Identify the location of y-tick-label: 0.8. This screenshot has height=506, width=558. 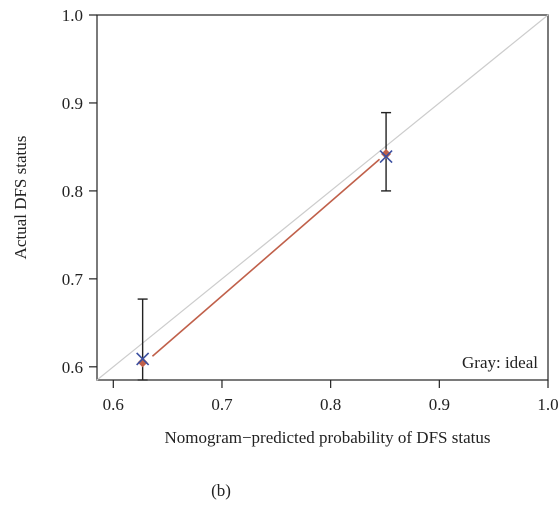
(72, 191).